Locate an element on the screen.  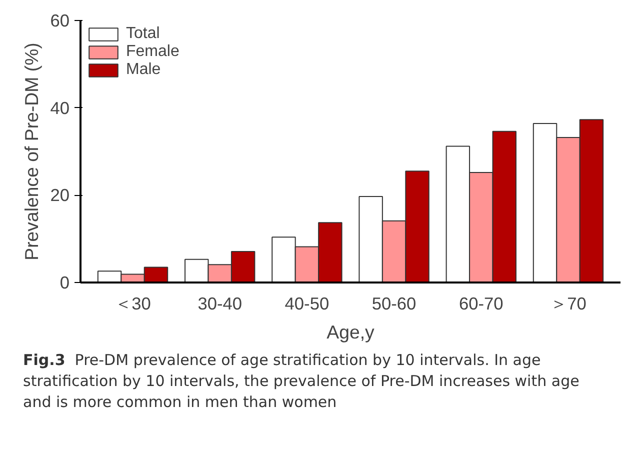
x-tick-label: 40-50 is located at coordinates (307, 304).